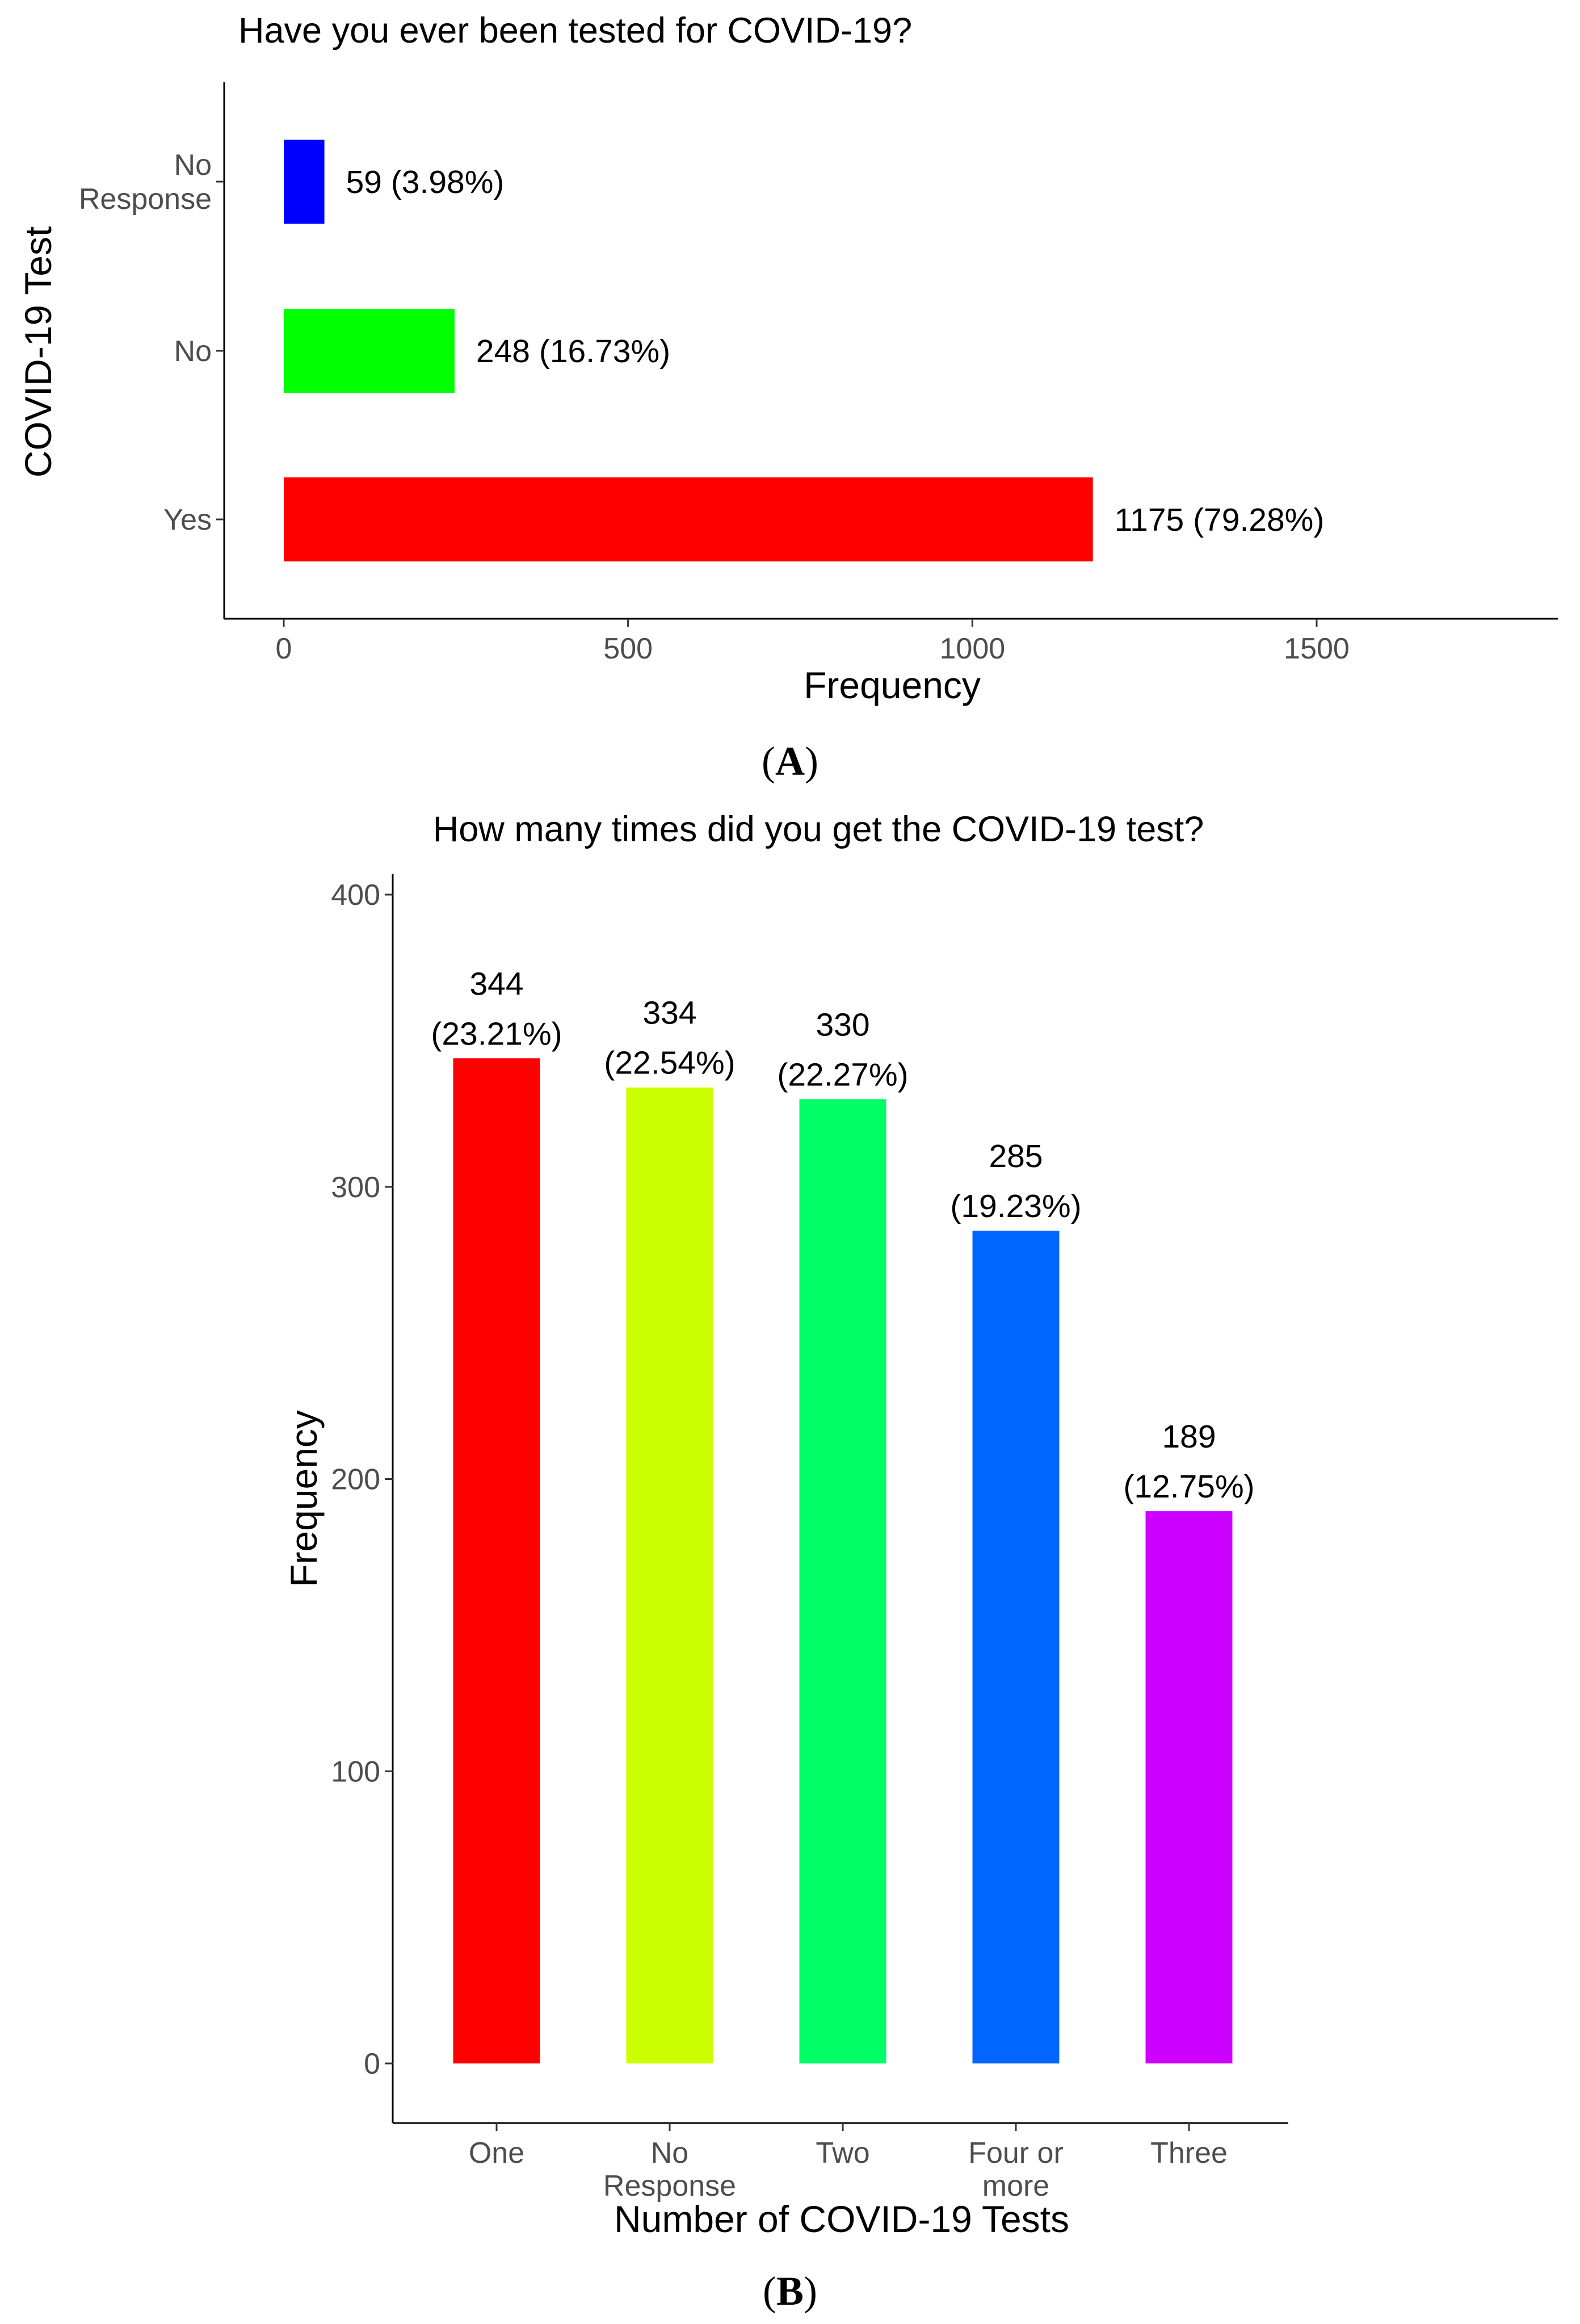 Image resolution: width=1580 pixels, height=2324 pixels. Describe the element at coordinates (1015, 1206) in the screenshot. I see `chart-b-data-label-percent: (19.23%)` at that location.